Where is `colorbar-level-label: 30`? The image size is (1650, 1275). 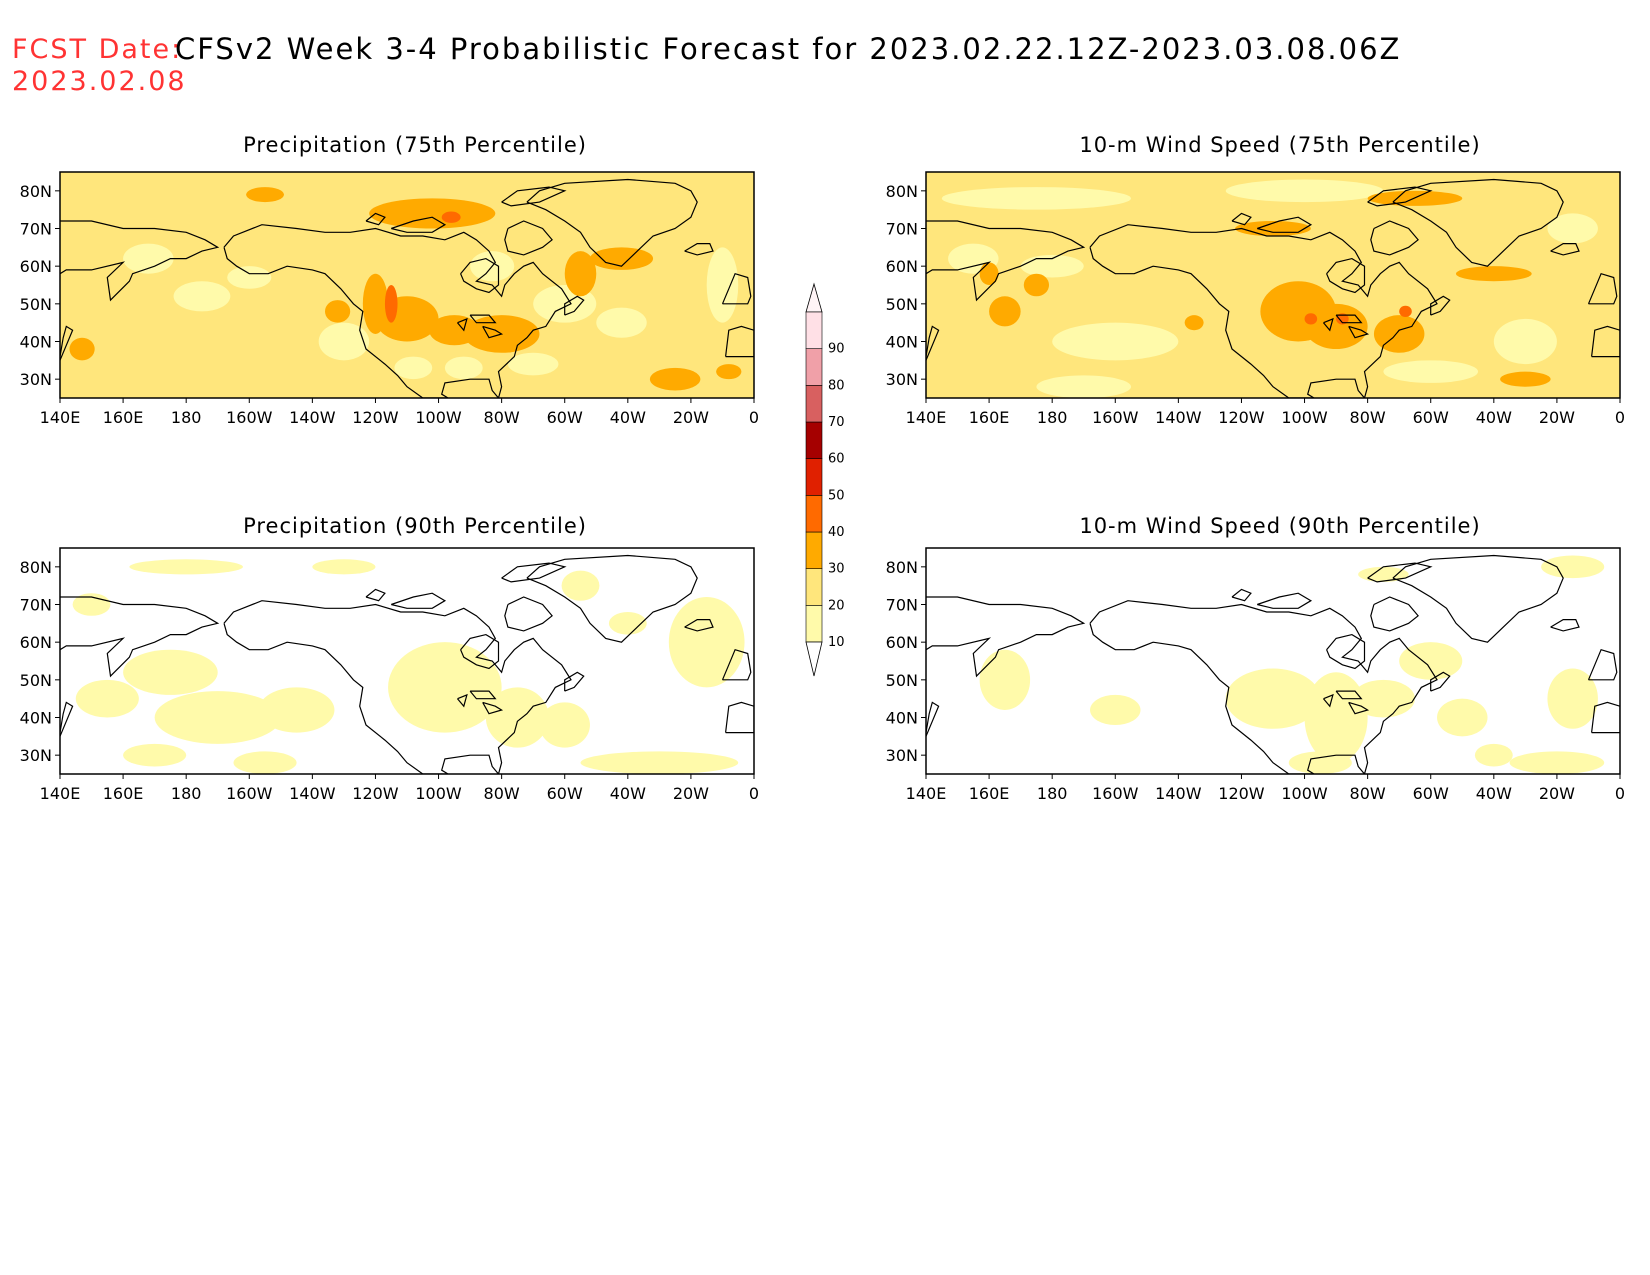
colorbar-level-label: 30 is located at coordinates (836, 569).